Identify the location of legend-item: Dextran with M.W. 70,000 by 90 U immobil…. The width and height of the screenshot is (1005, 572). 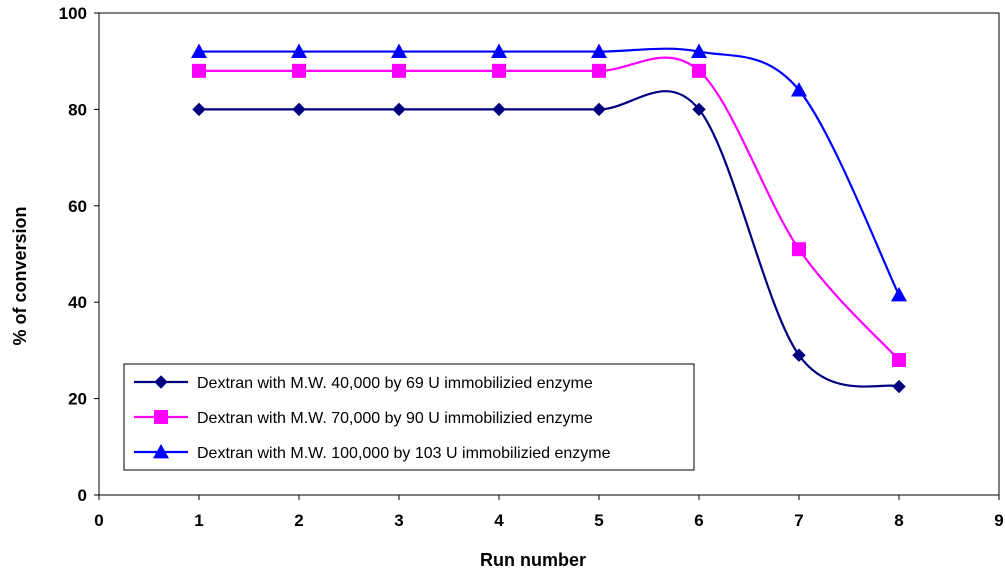
(363, 418).